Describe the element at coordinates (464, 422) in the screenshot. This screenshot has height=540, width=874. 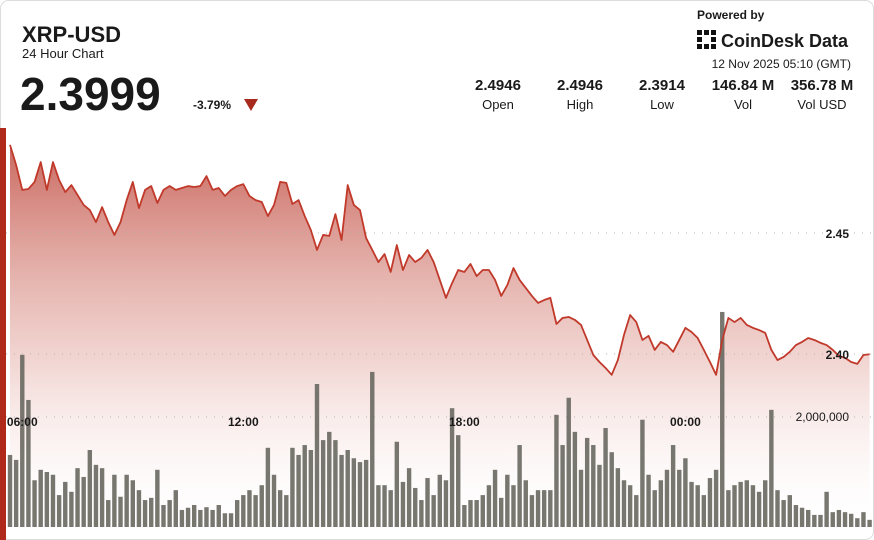
I see `x-tick-label: 18:00` at that location.